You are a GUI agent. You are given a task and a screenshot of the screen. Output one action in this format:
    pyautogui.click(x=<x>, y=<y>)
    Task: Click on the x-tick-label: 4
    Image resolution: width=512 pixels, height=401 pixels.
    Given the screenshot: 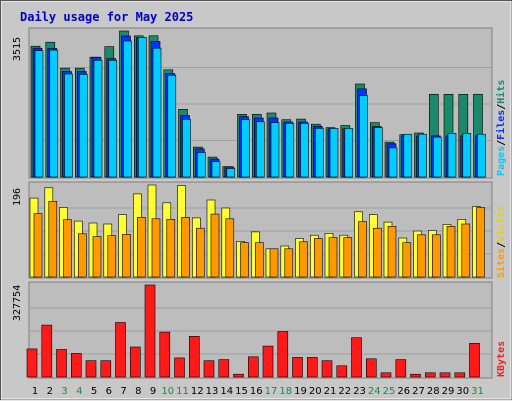 What is the action you would take?
    pyautogui.click(x=79, y=391)
    